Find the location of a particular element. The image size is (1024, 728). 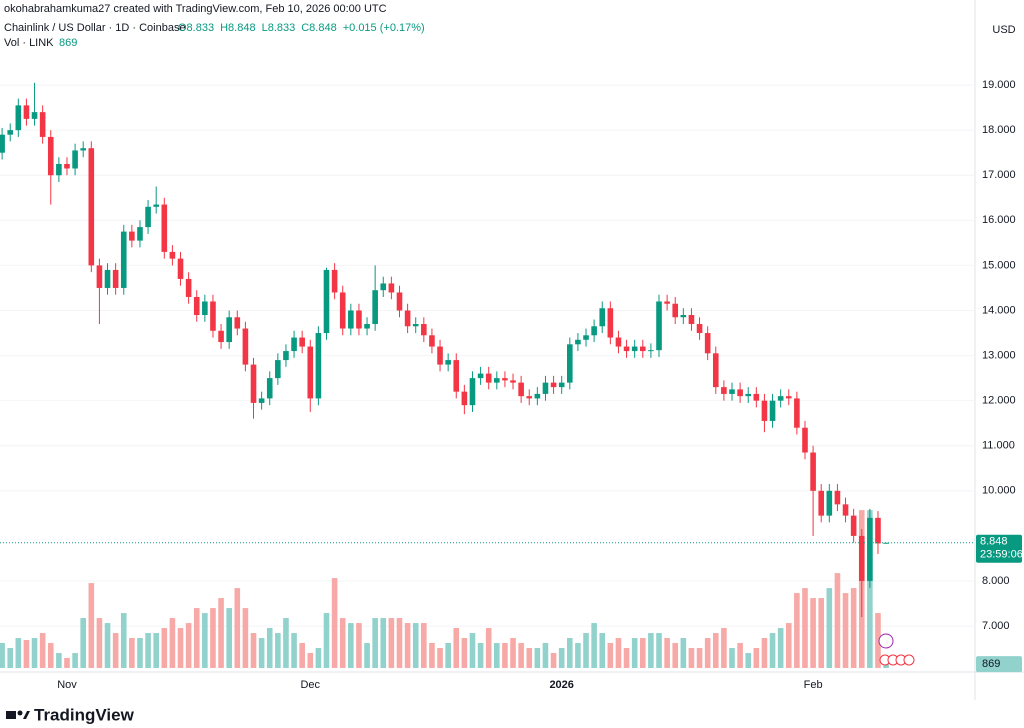

ohlc-value: C8.848 is located at coordinates (318, 28).